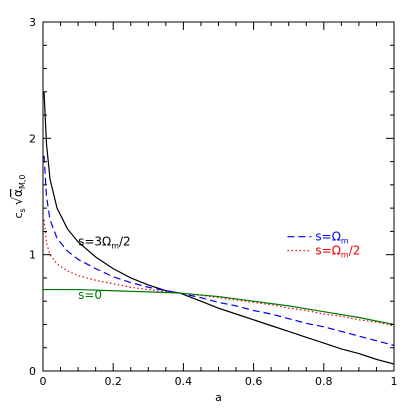 The height and width of the screenshot is (415, 415). I want to click on y-axis-label-group: cs√αM,0, so click(19, 197).